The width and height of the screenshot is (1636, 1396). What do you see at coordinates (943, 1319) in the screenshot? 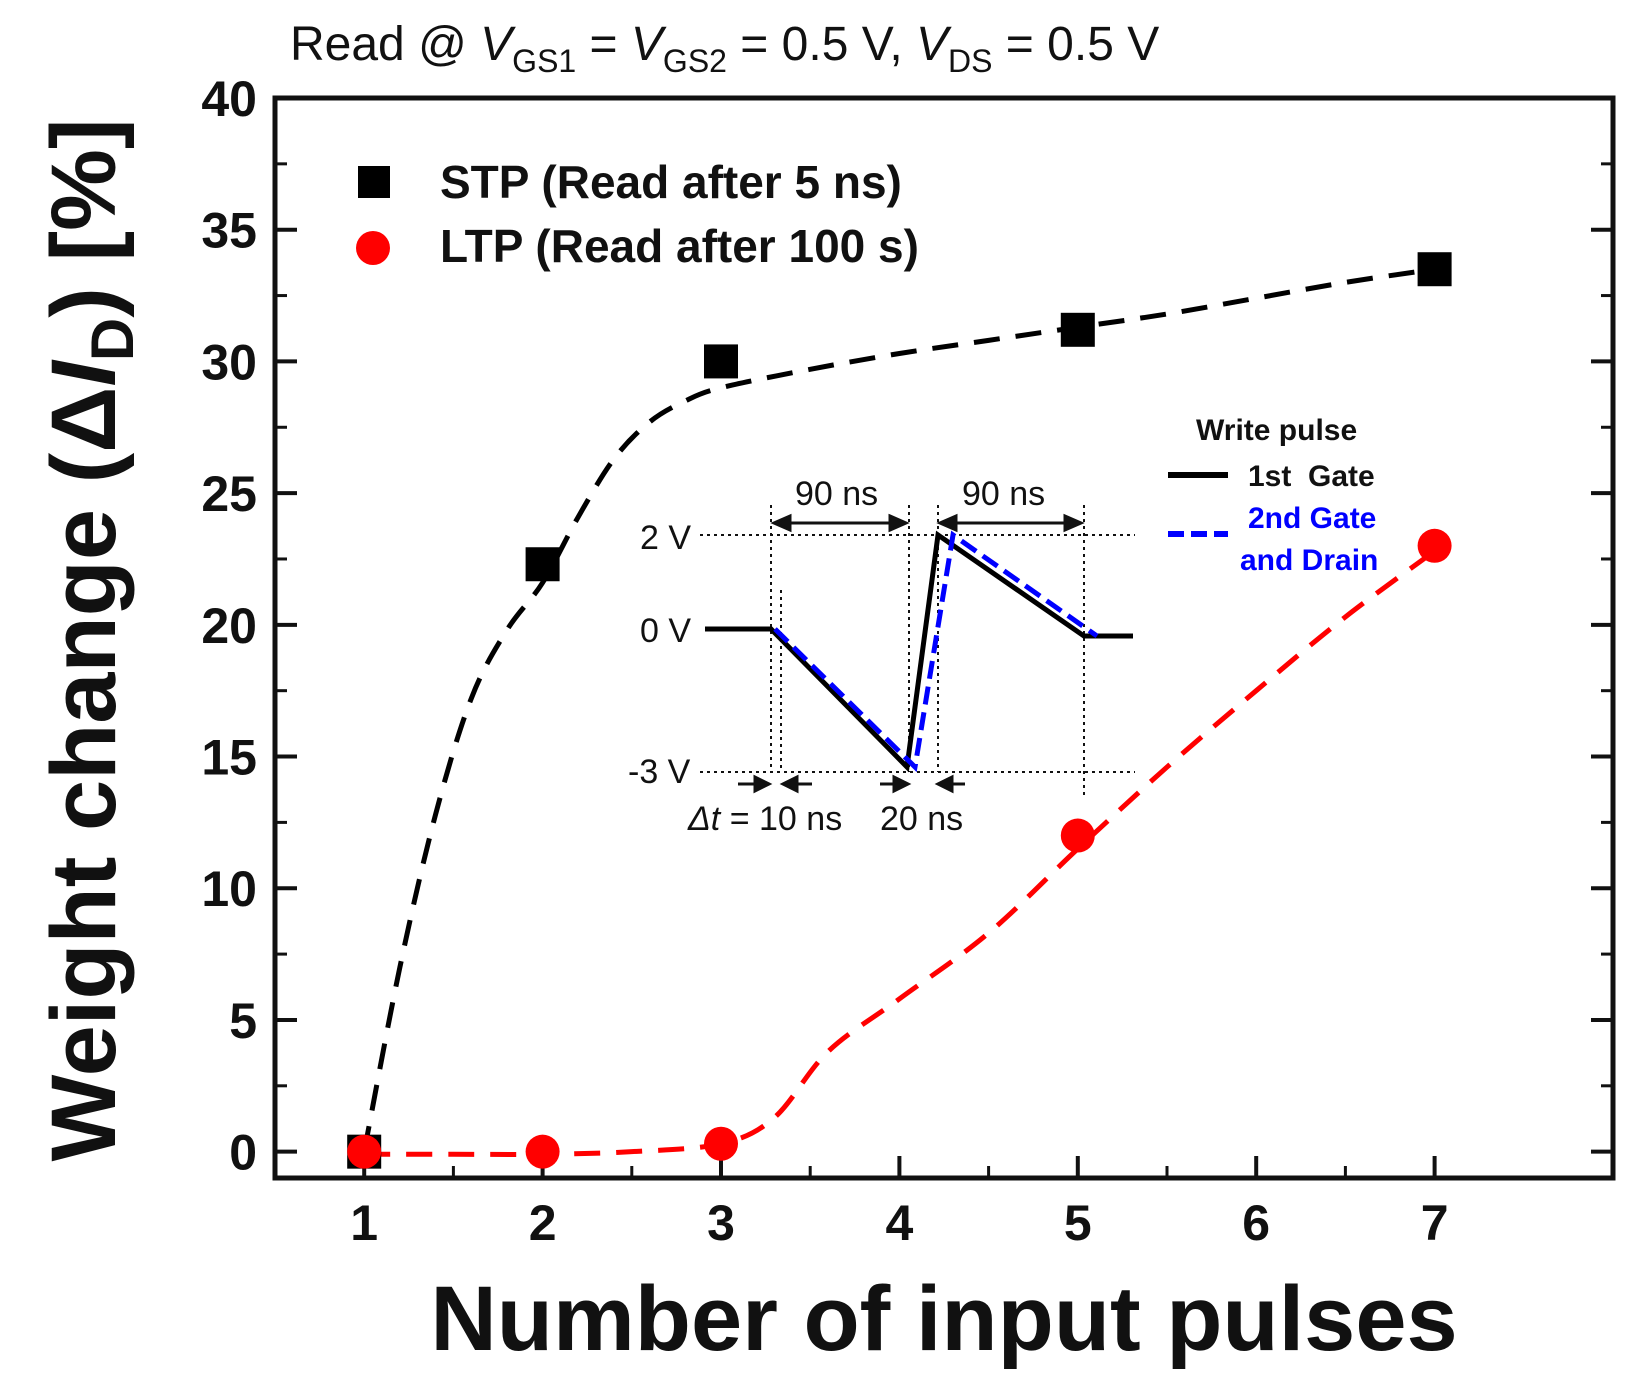
I see `x-axis-title: Number of input pulses` at bounding box center [943, 1319].